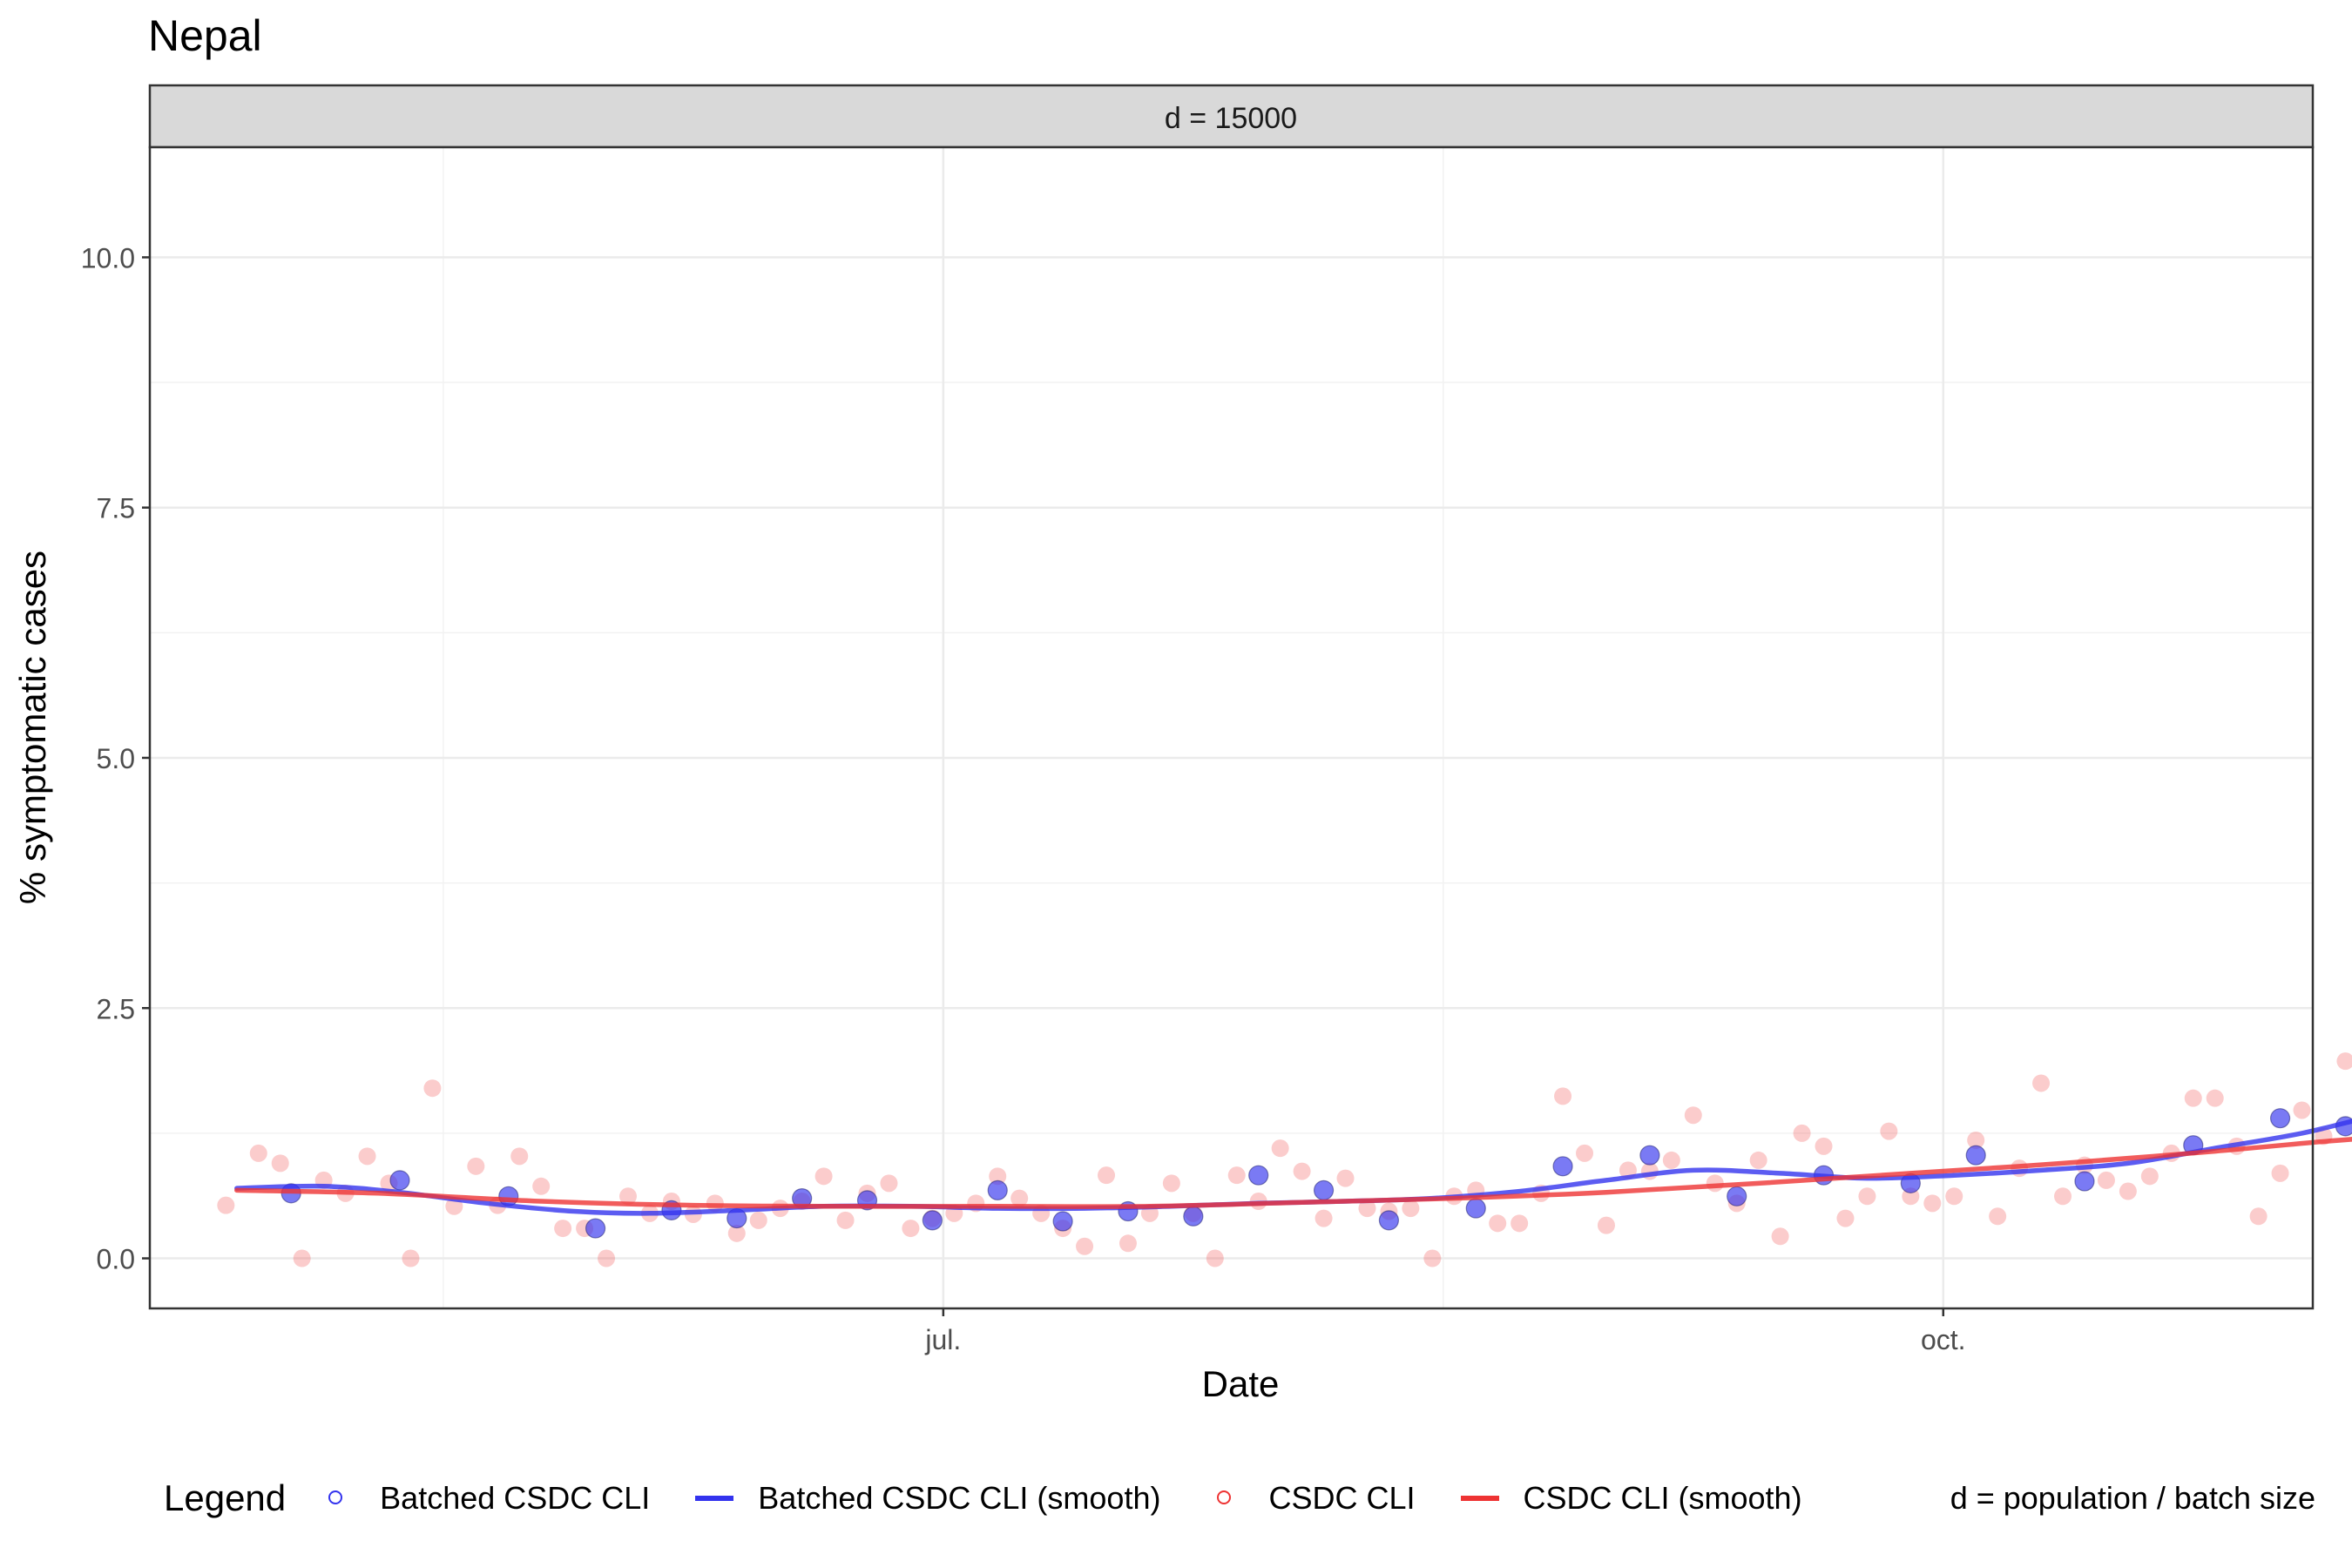 This screenshot has height=1568, width=2352. What do you see at coordinates (1241, 1383) in the screenshot?
I see `x-axis-title: Date` at bounding box center [1241, 1383].